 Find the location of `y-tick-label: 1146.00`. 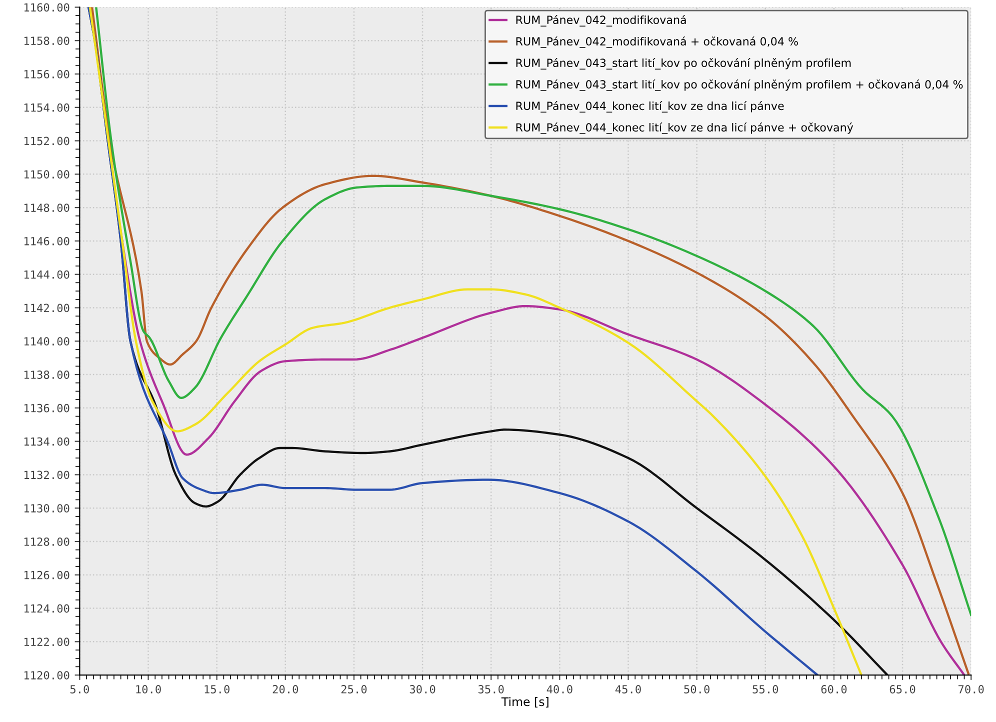

y-tick-label: 1146.00 is located at coordinates (47, 241).